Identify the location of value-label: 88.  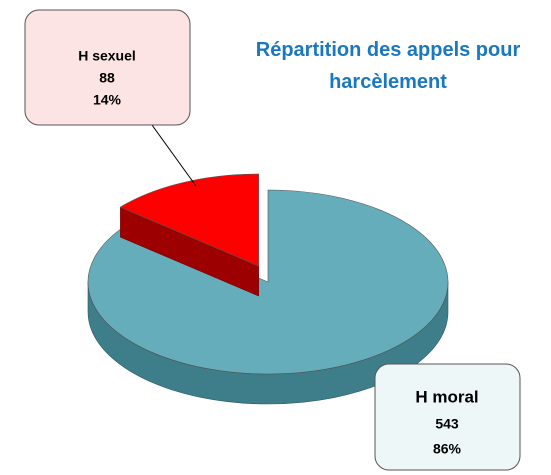
(107, 78).